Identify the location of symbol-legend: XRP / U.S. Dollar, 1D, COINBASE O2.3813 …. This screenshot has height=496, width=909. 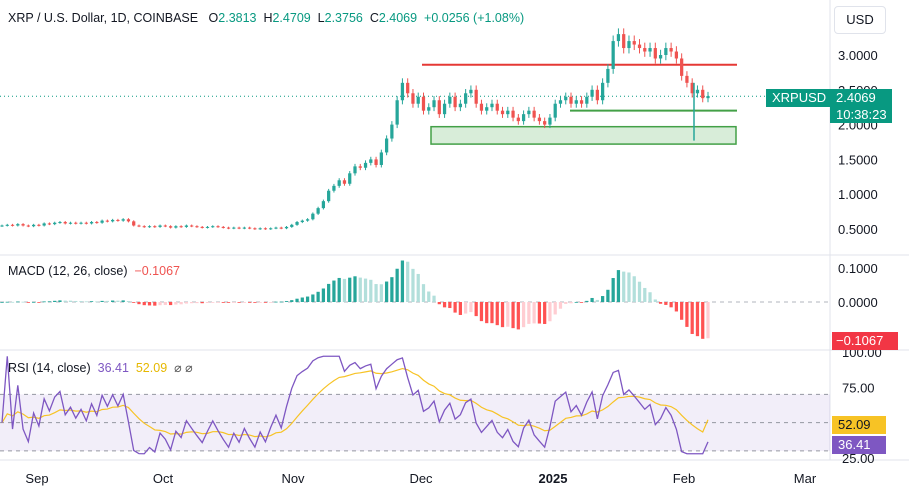
(266, 18).